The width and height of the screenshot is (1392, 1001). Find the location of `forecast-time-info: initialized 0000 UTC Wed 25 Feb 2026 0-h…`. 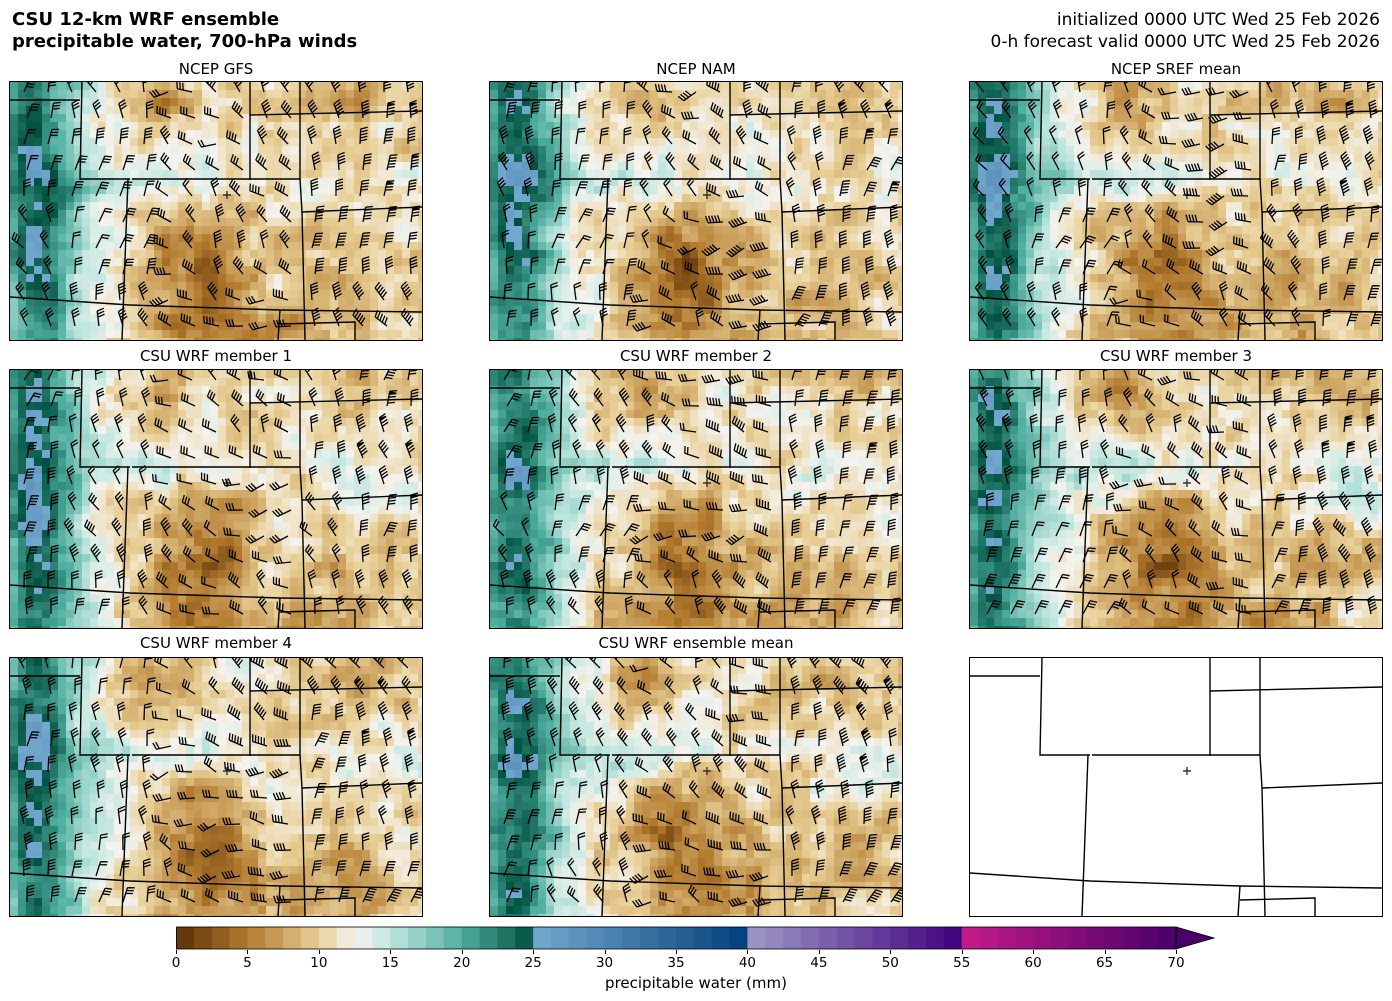

forecast-time-info: initialized 0000 UTC Wed 25 Feb 2026 0-h… is located at coordinates (1185, 31).